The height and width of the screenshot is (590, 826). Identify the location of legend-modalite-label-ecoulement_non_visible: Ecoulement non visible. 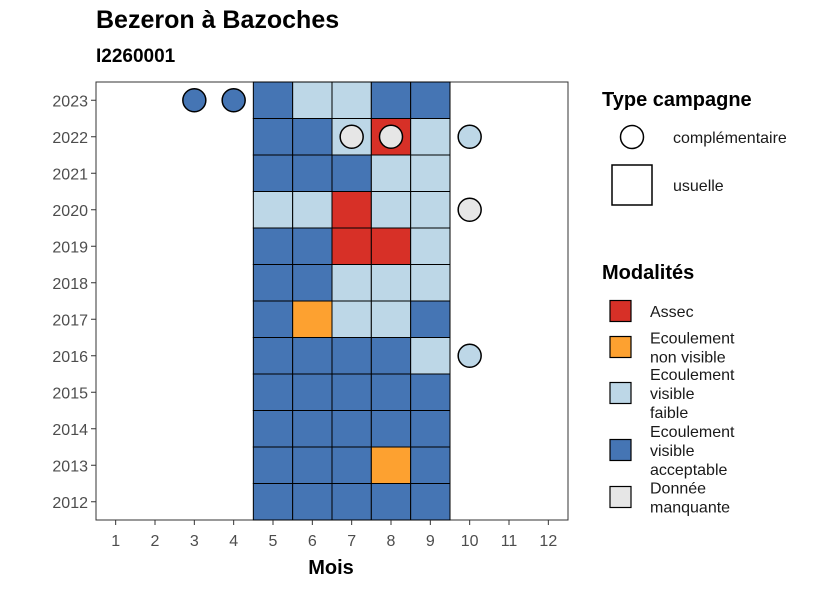
(692, 349).